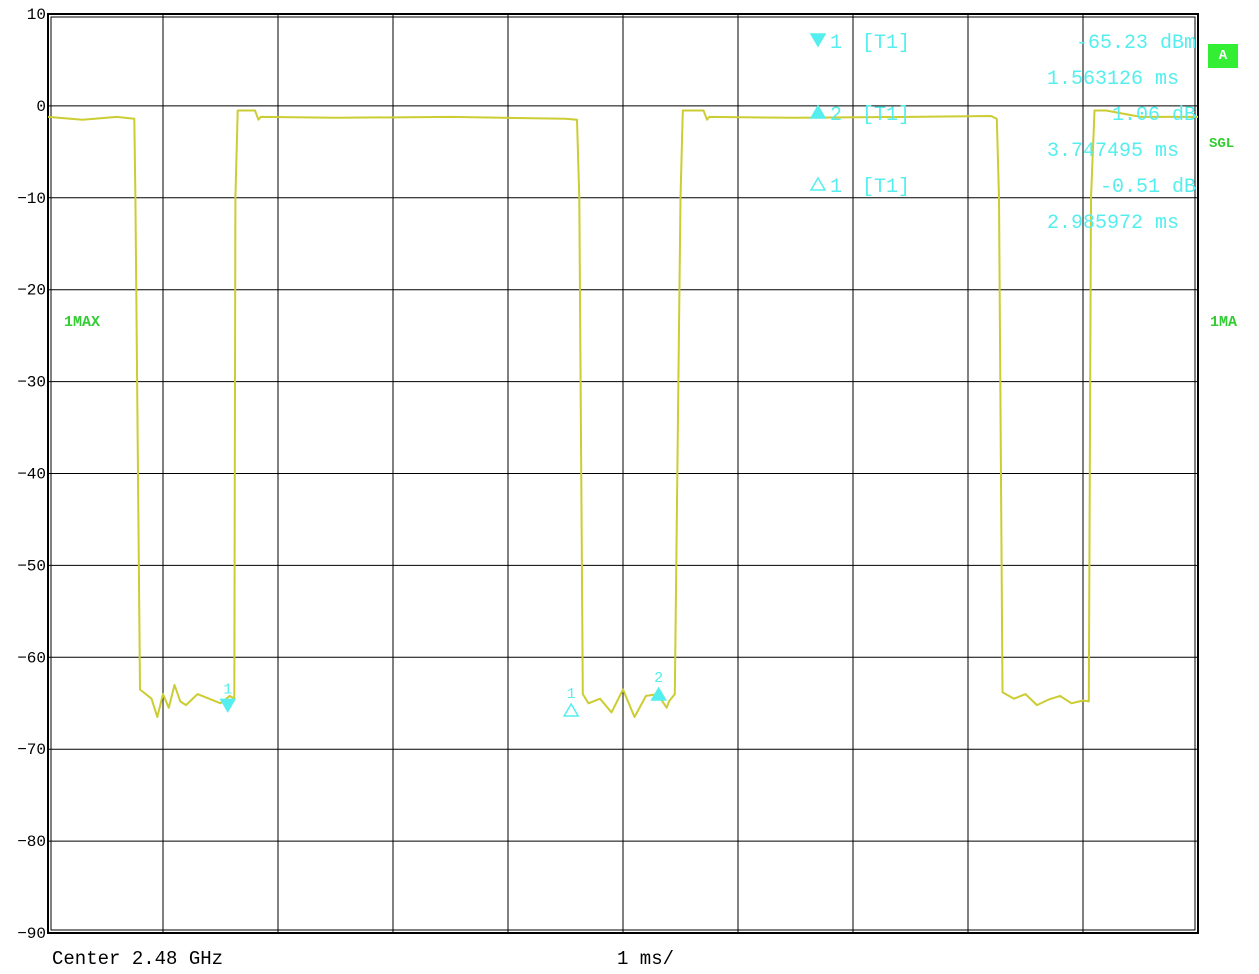 Image resolution: width=1259 pixels, height=974 pixels. Describe the element at coordinates (443, 693) in the screenshot. I see `markers: 1 1 2` at that location.